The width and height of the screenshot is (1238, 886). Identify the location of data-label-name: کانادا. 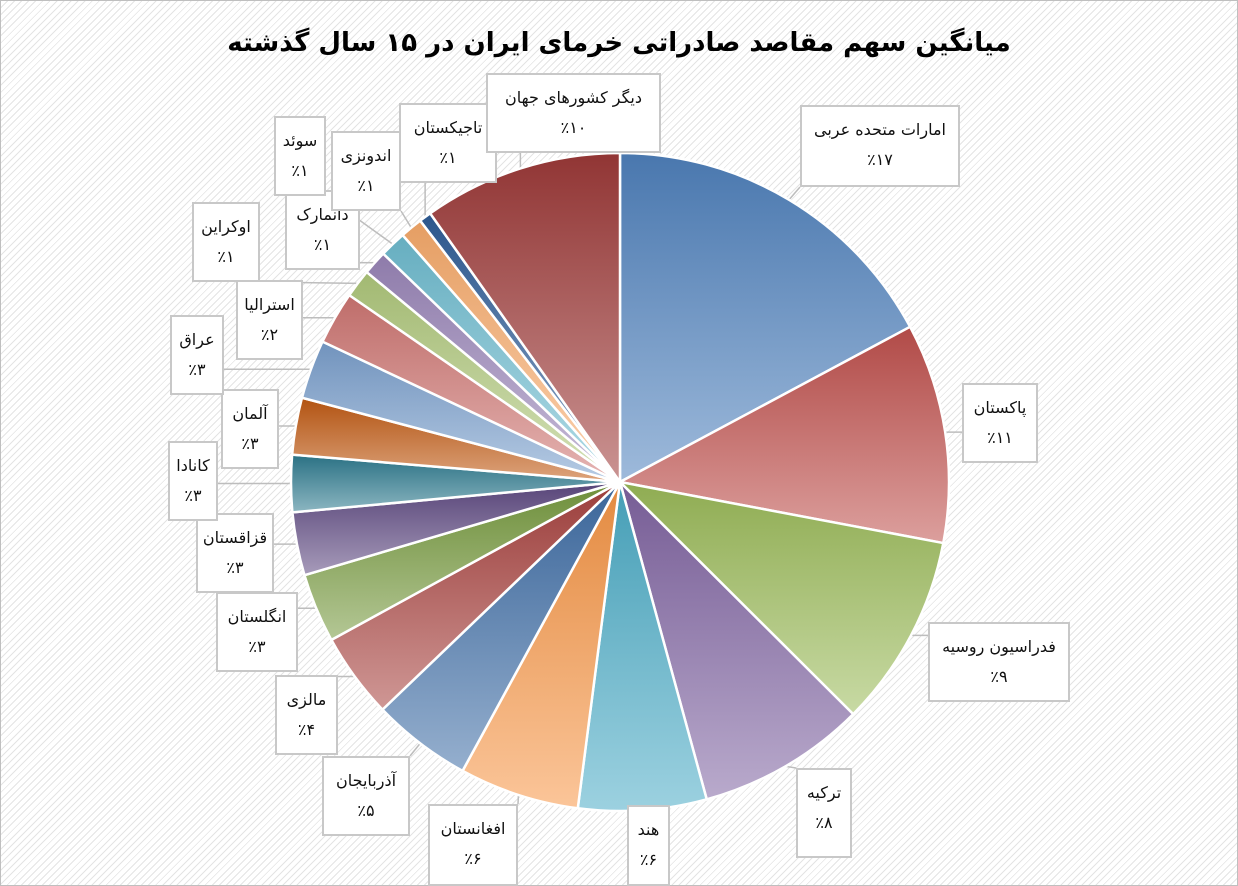
(193, 465).